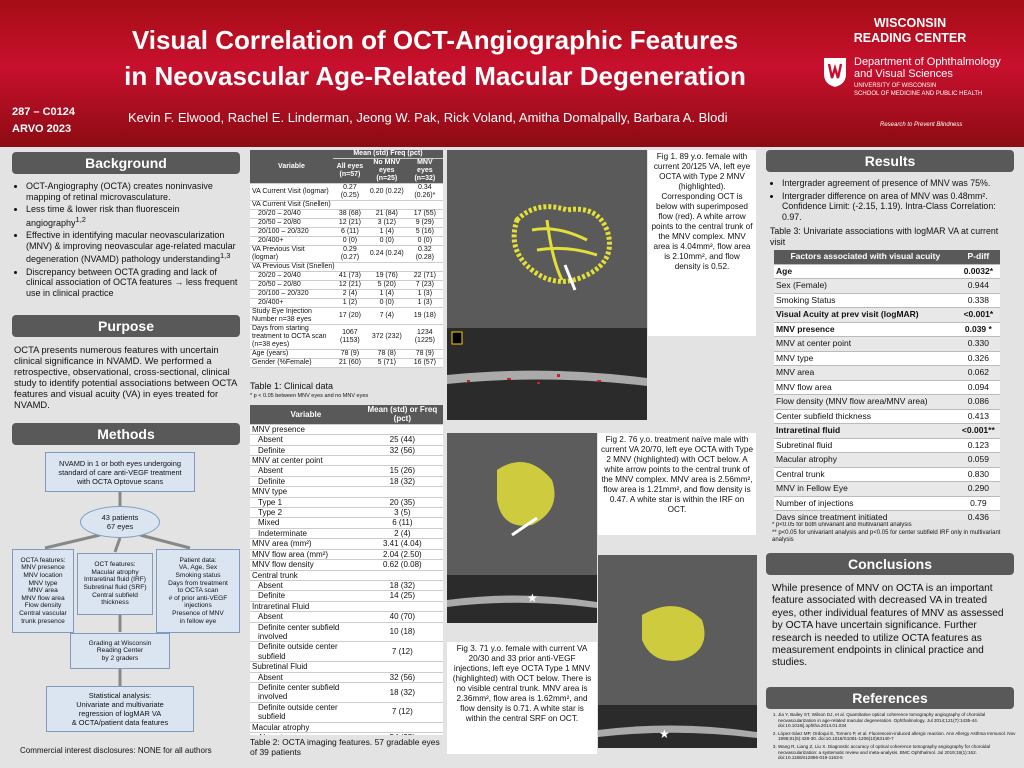 This screenshot has height=768, width=1024. I want to click on group-label: Intraretinal Fluid, so click(346, 607).